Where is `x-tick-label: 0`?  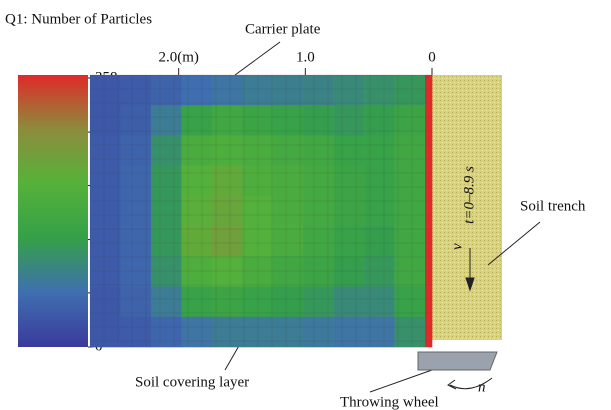
x-tick-label: 0 is located at coordinates (432, 57).